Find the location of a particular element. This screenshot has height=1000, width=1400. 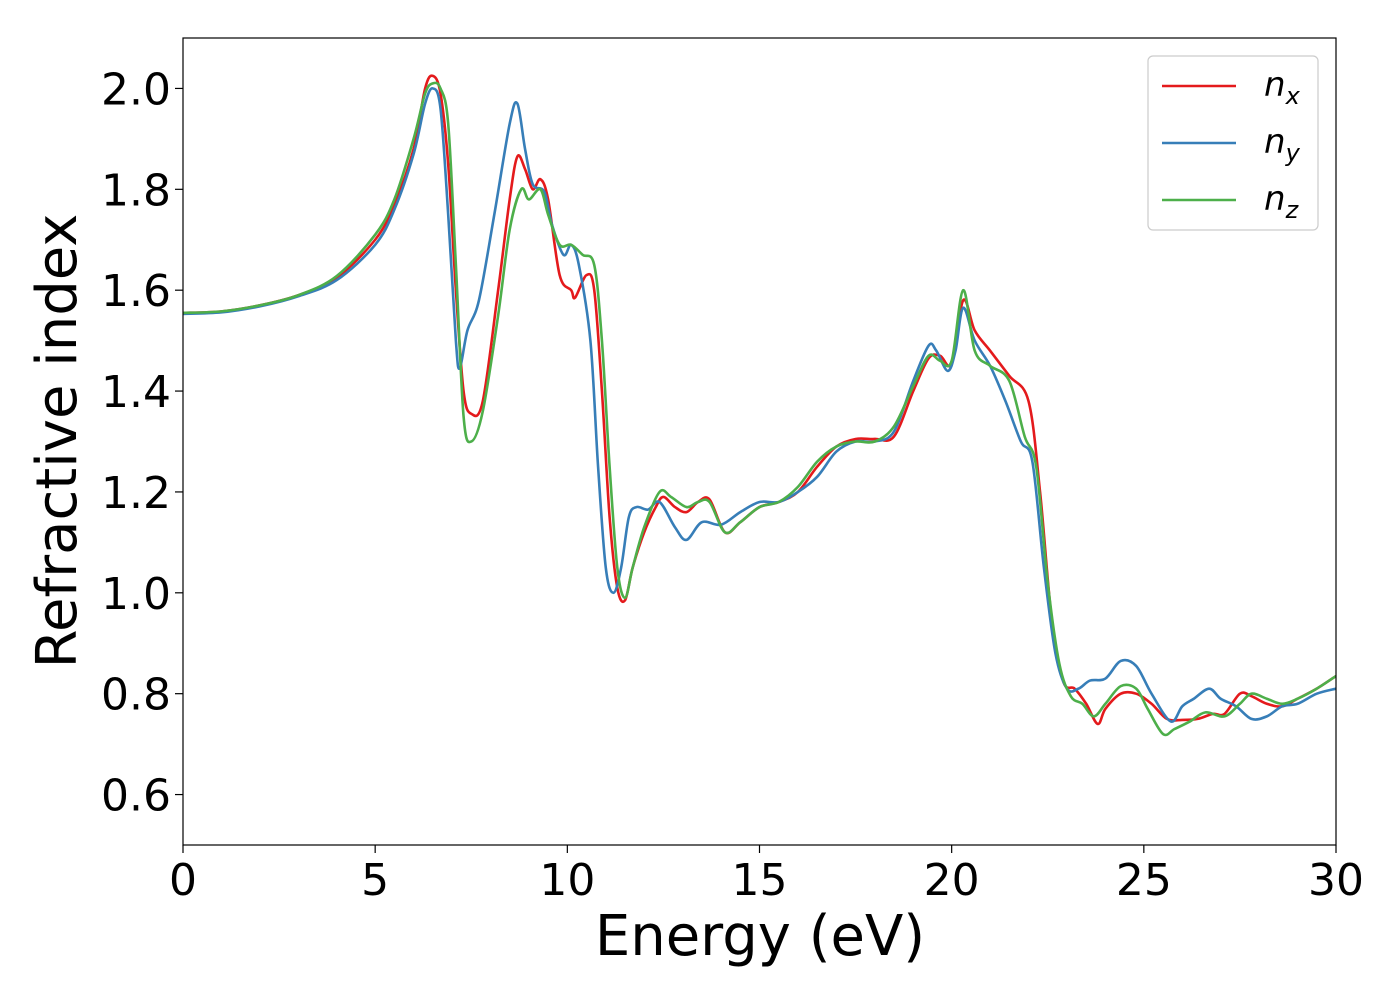

x-axis-ticks: 0 5 10 15 20 25 30 is located at coordinates (766, 875).